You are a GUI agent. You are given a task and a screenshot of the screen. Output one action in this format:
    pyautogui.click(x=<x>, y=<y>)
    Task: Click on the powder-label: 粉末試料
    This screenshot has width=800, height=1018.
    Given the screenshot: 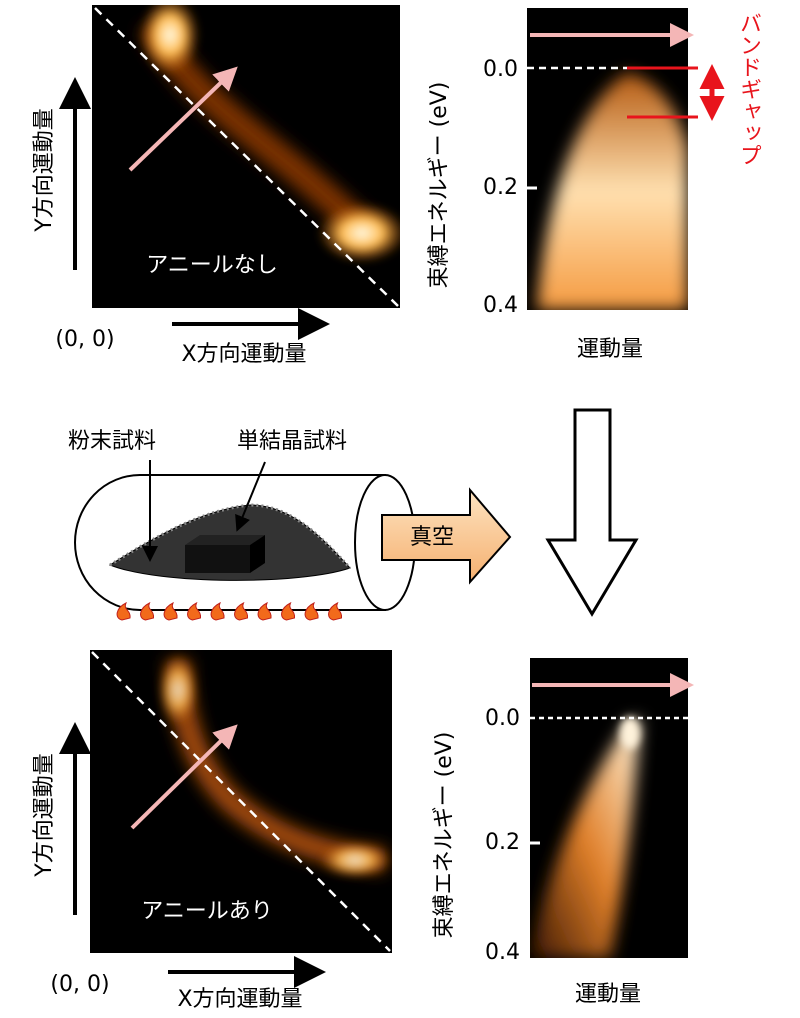 What is the action you would take?
    pyautogui.click(x=112, y=441)
    